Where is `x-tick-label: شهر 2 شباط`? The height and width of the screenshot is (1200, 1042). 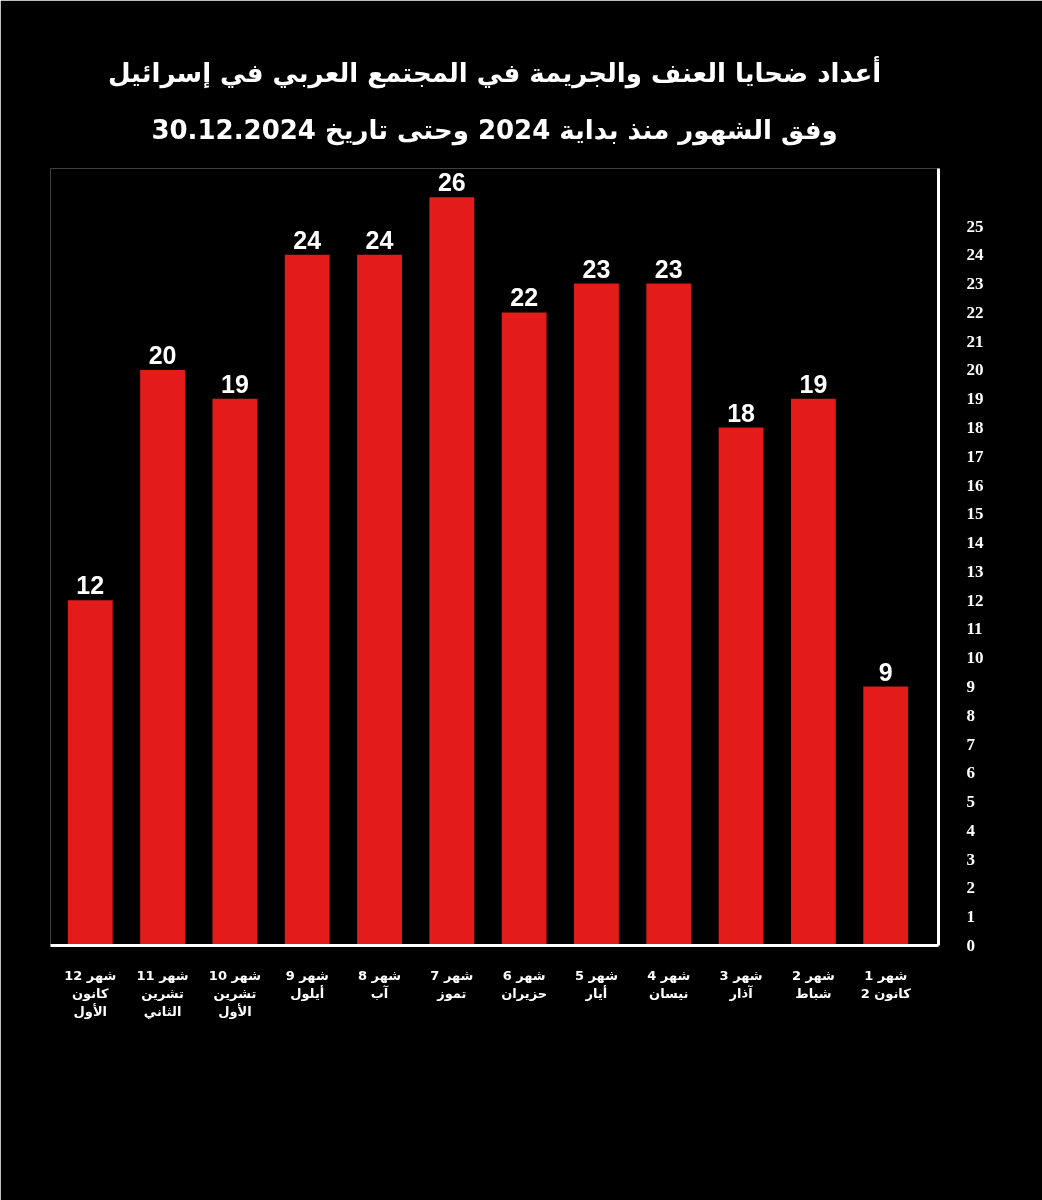
x-tick-label: شهر 2 شباط is located at coordinates (813, 984).